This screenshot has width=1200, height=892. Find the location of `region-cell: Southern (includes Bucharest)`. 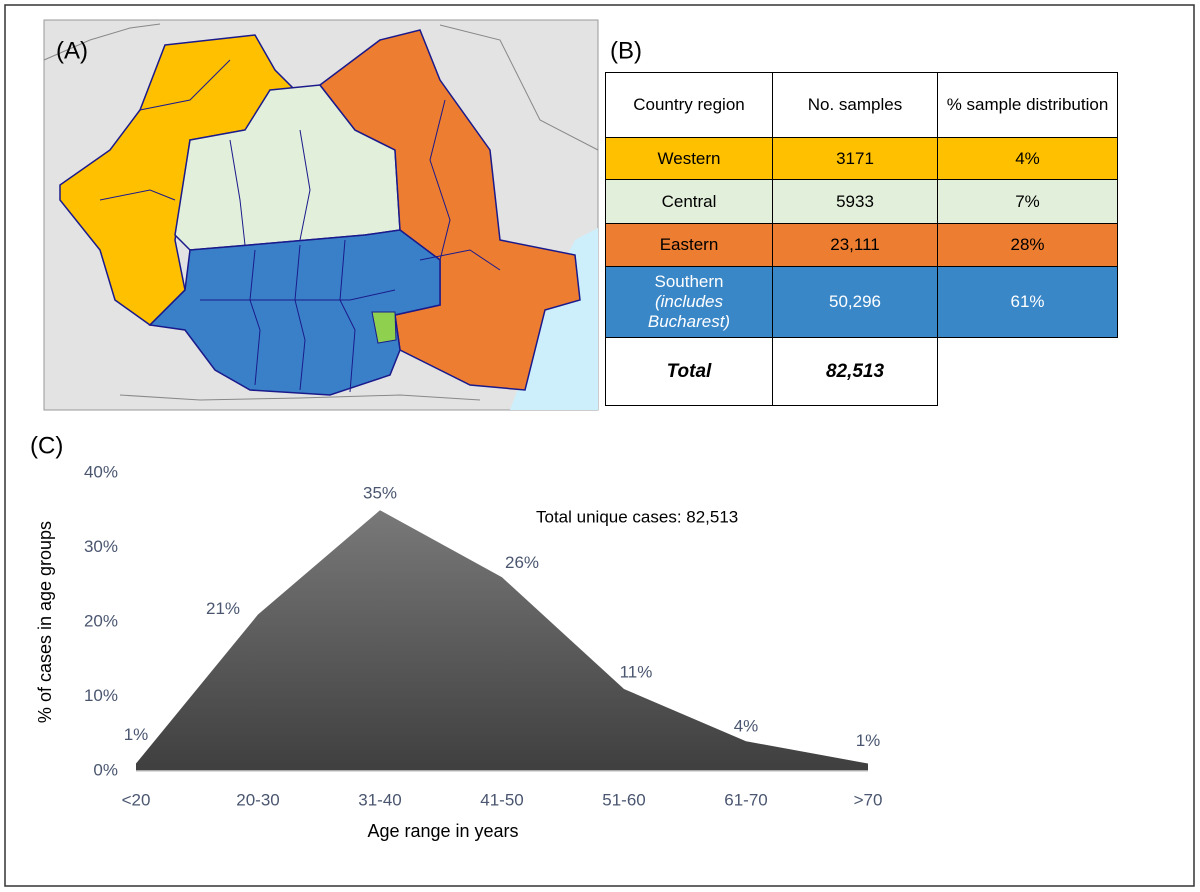

region-cell: Southern (includes Bucharest) is located at coordinates (689, 302).